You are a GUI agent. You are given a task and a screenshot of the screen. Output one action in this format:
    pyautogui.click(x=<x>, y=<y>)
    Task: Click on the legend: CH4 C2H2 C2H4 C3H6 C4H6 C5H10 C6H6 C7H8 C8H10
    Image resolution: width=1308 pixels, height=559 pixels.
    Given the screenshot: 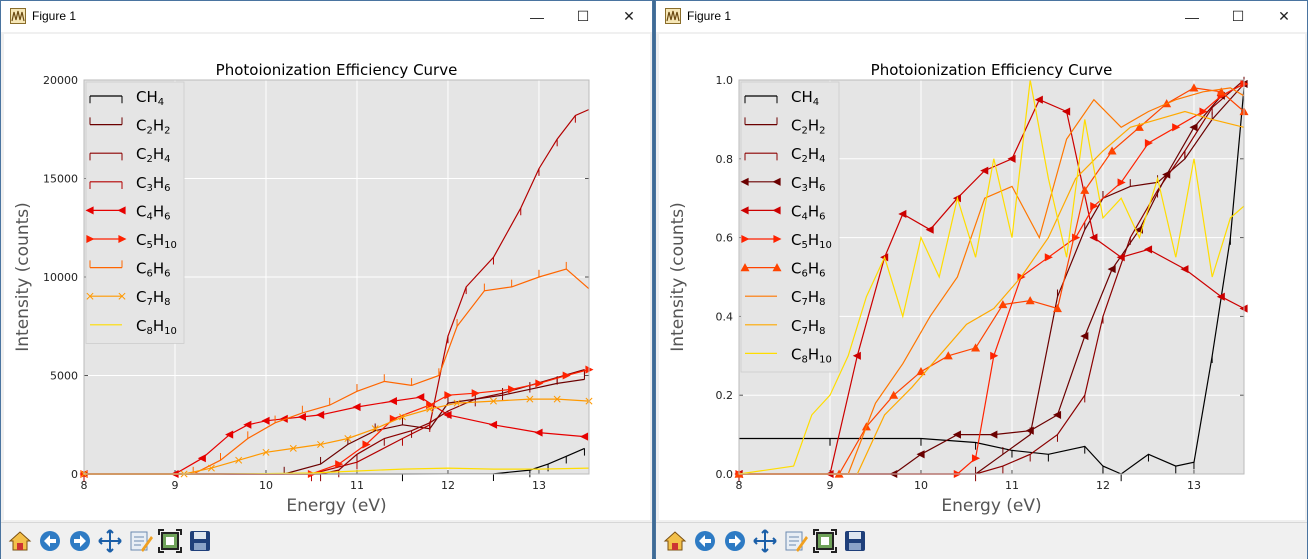 What is the action you would take?
    pyautogui.click(x=135, y=212)
    